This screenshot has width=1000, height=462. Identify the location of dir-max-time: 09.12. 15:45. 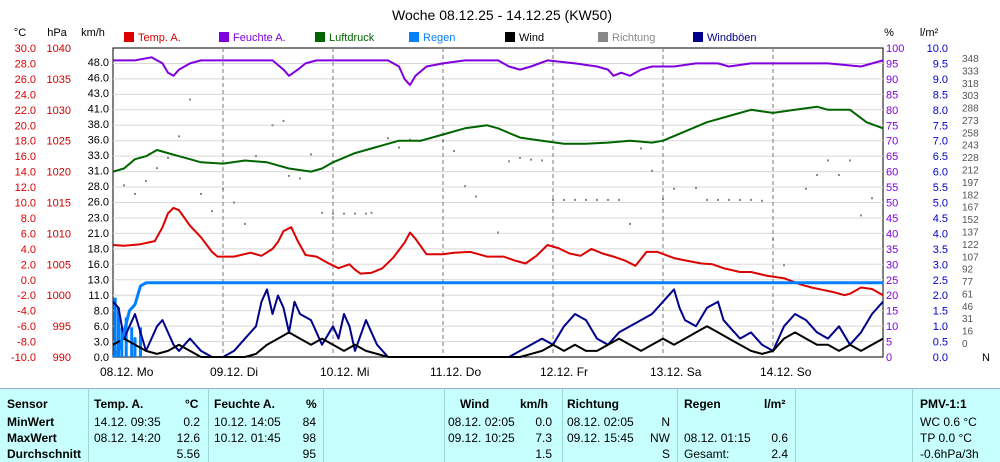
(600, 438).